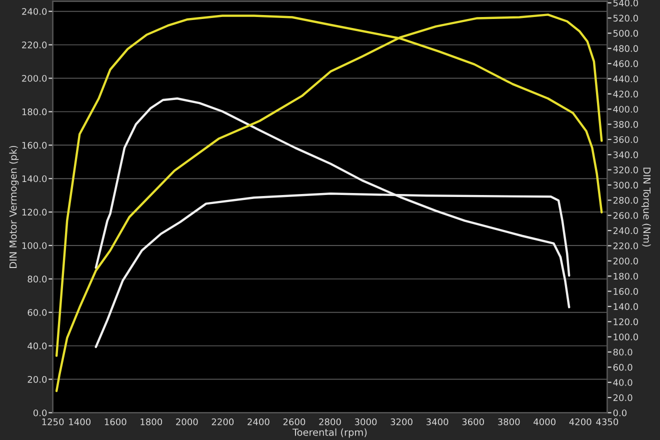 This screenshot has width=660, height=440. I want to click on x-tick-label: 2200, so click(223, 422).